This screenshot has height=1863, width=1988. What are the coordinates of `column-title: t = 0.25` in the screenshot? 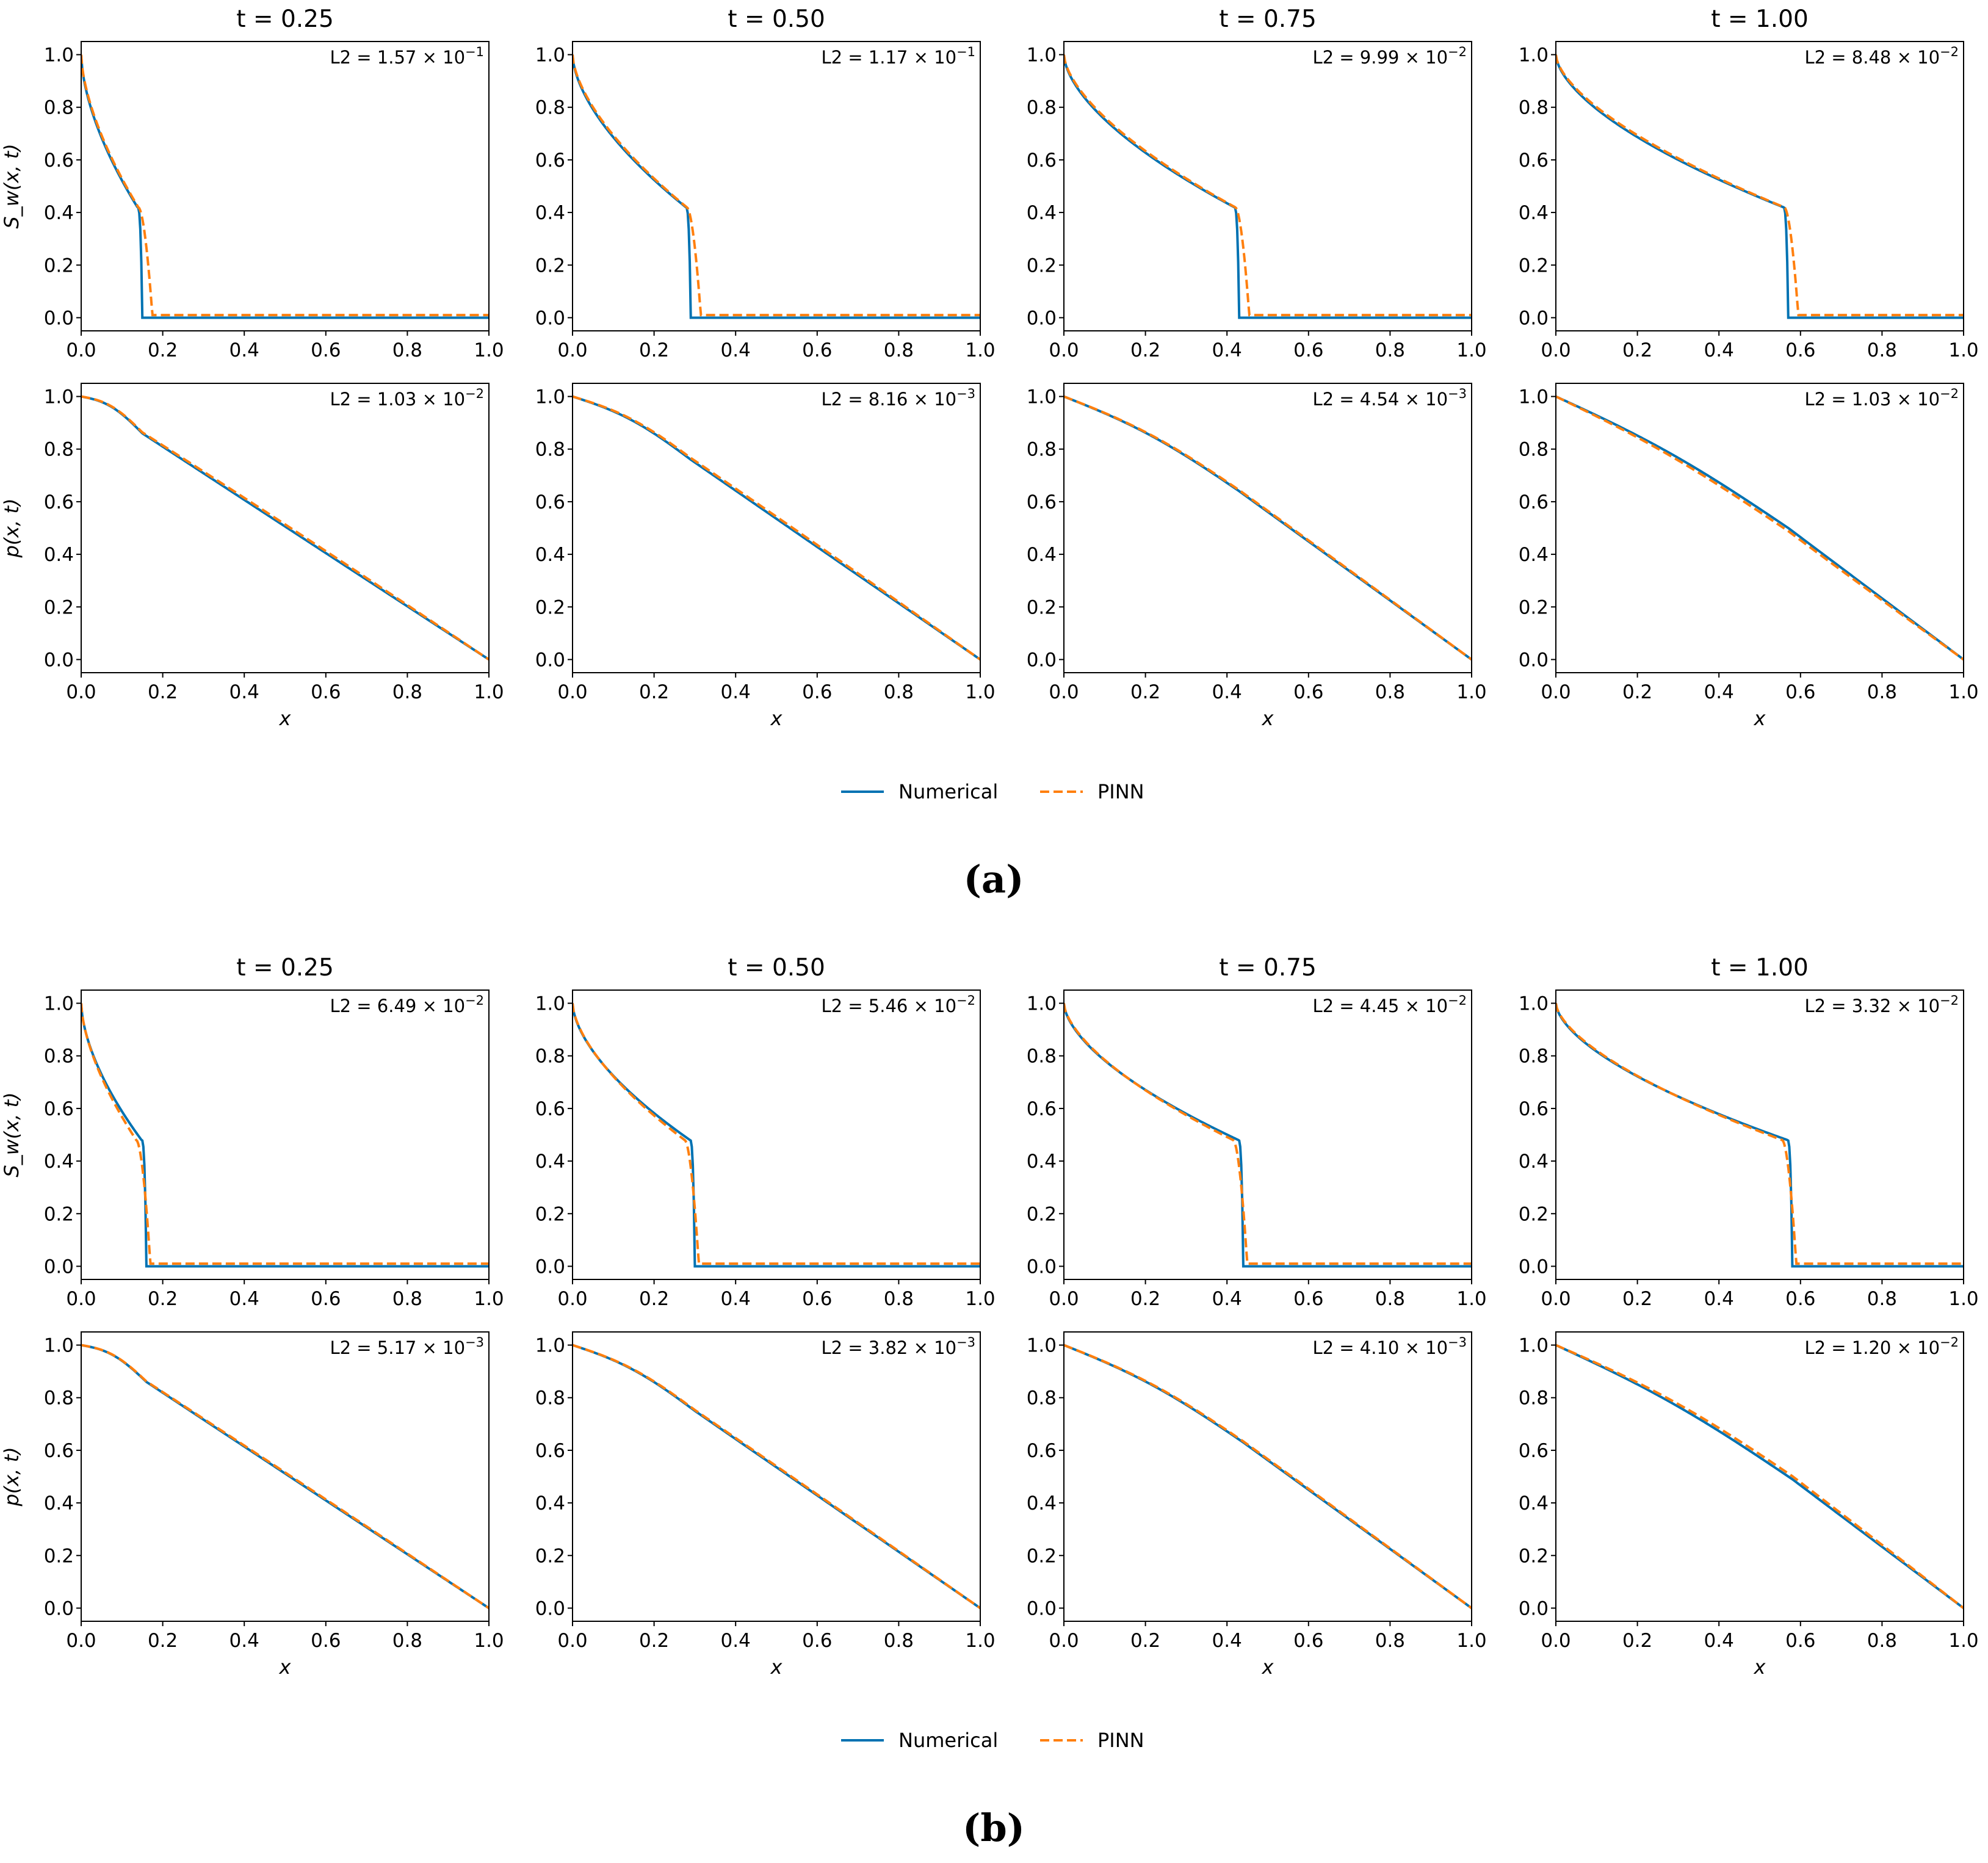 It's located at (285, 19).